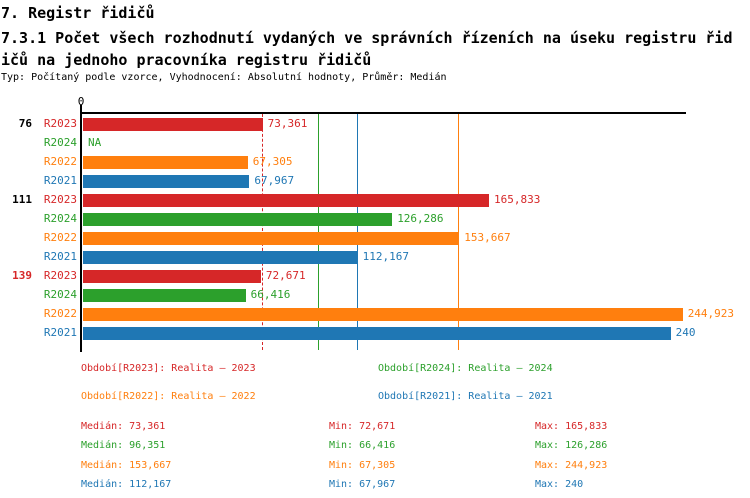 The height and width of the screenshot is (498, 750). Describe the element at coordinates (22, 199) in the screenshot. I see `group-label-111: 111` at that location.